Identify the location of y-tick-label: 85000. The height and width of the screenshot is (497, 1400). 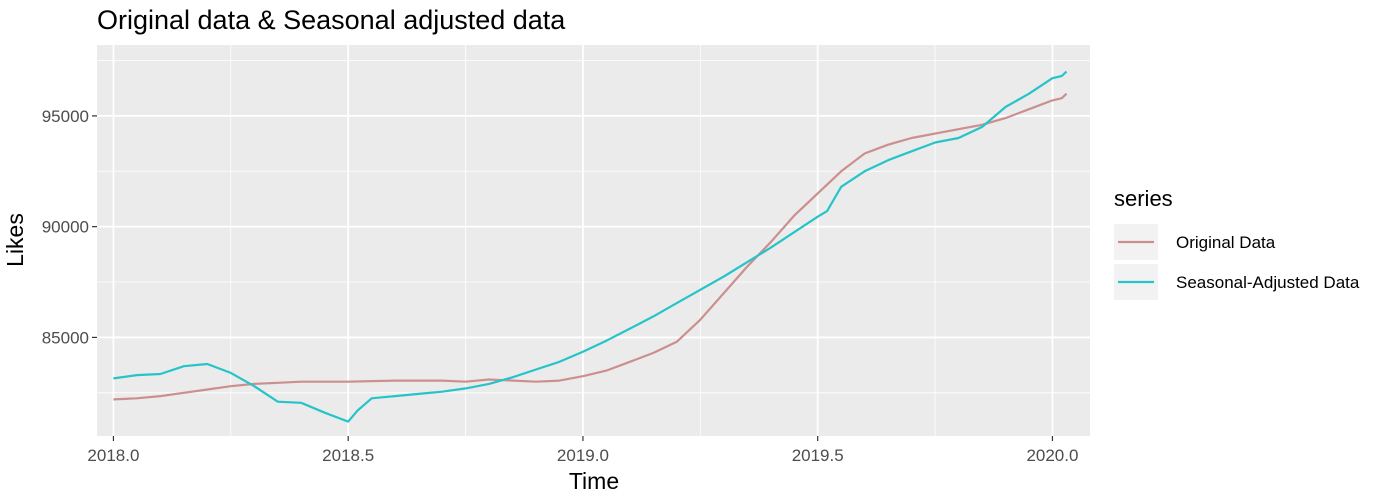
(65, 337).